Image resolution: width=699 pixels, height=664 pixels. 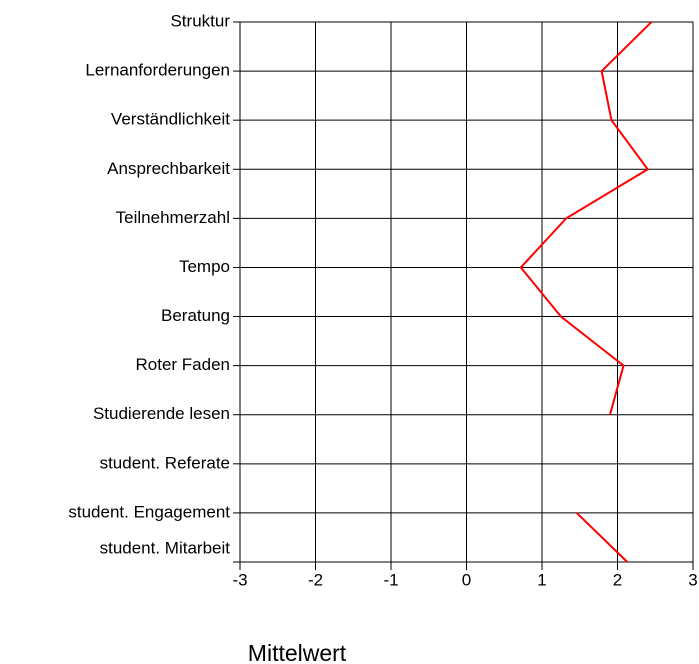 I want to click on y-tick-label: student. Mitarbeit, so click(x=165, y=547).